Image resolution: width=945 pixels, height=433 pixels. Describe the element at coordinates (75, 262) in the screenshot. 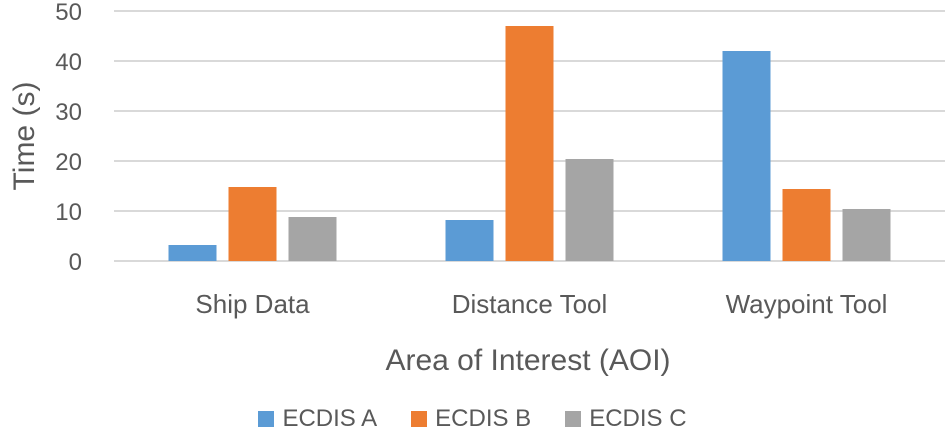

I see `y-tick-label: 0` at that location.